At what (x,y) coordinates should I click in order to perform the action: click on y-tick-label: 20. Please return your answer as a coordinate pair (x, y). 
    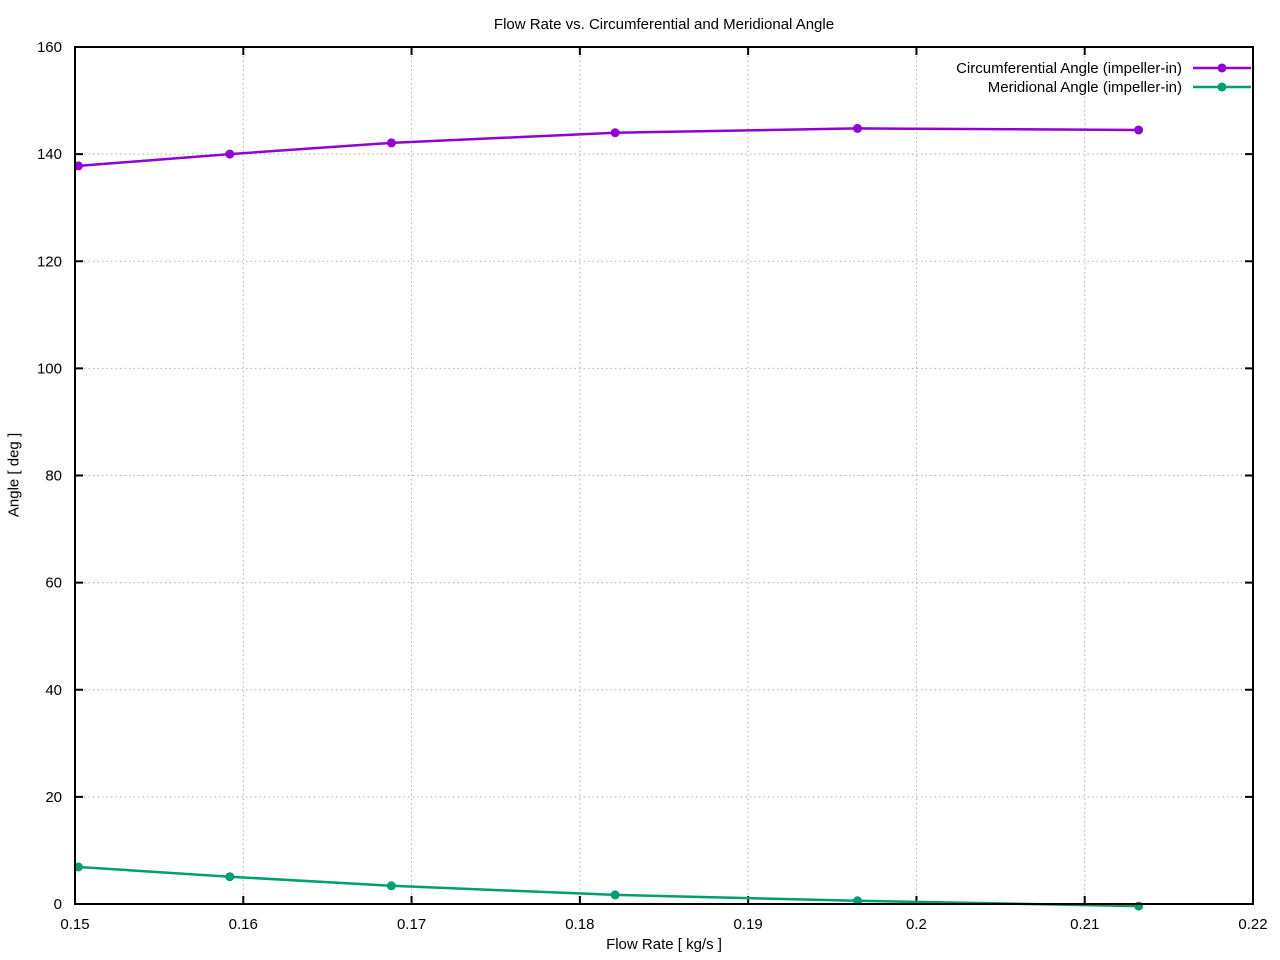
    Looking at the image, I should click on (53, 797).